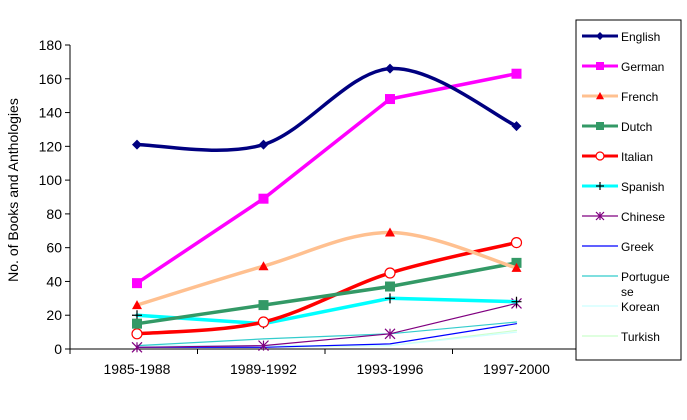 The width and height of the screenshot is (687, 420). What do you see at coordinates (54, 315) in the screenshot?
I see `y-tick-label: 20` at bounding box center [54, 315].